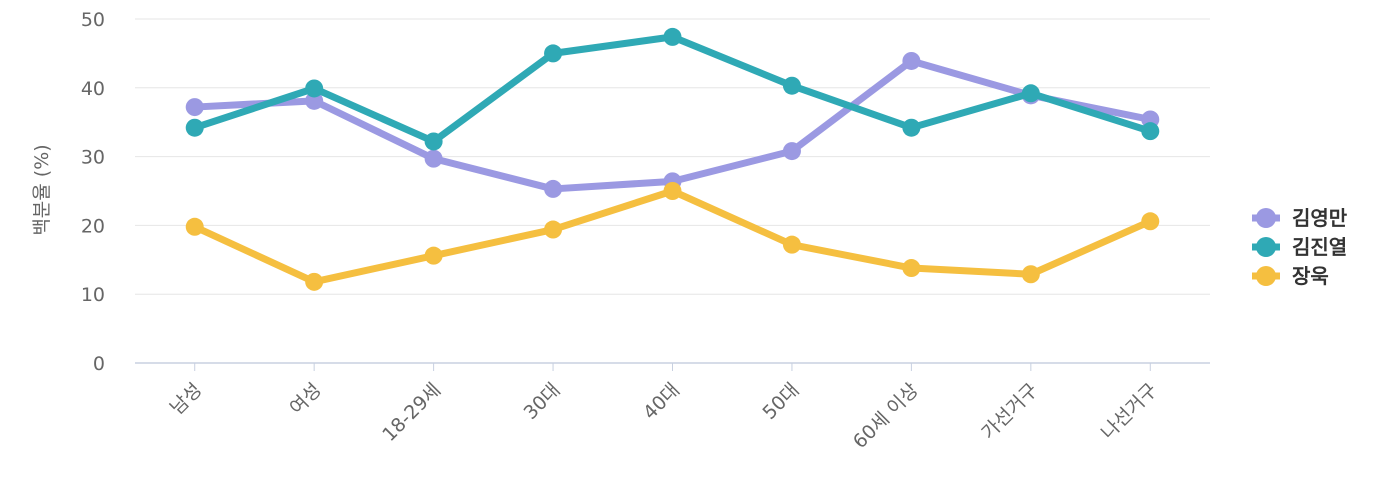  Describe the element at coordinates (93, 89) in the screenshot. I see `y-tick-label: 40` at that location.